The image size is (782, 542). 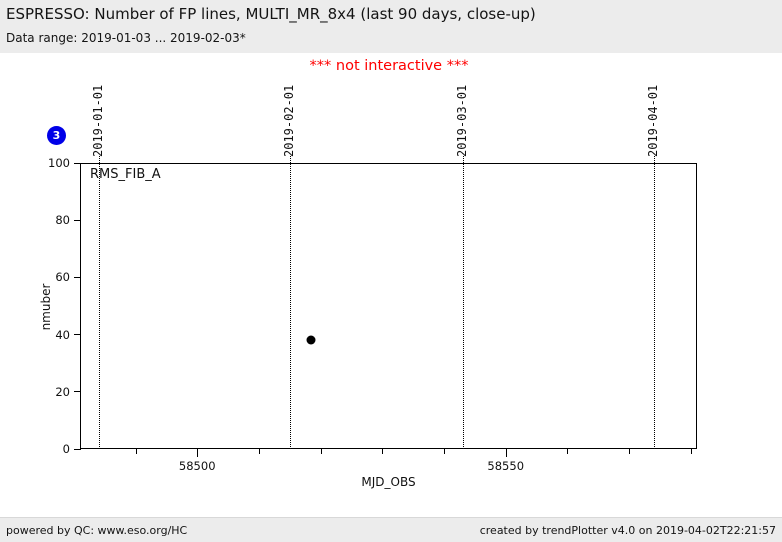 I want to click on date-gridline-label: 2019-02-01, so click(x=288, y=120).